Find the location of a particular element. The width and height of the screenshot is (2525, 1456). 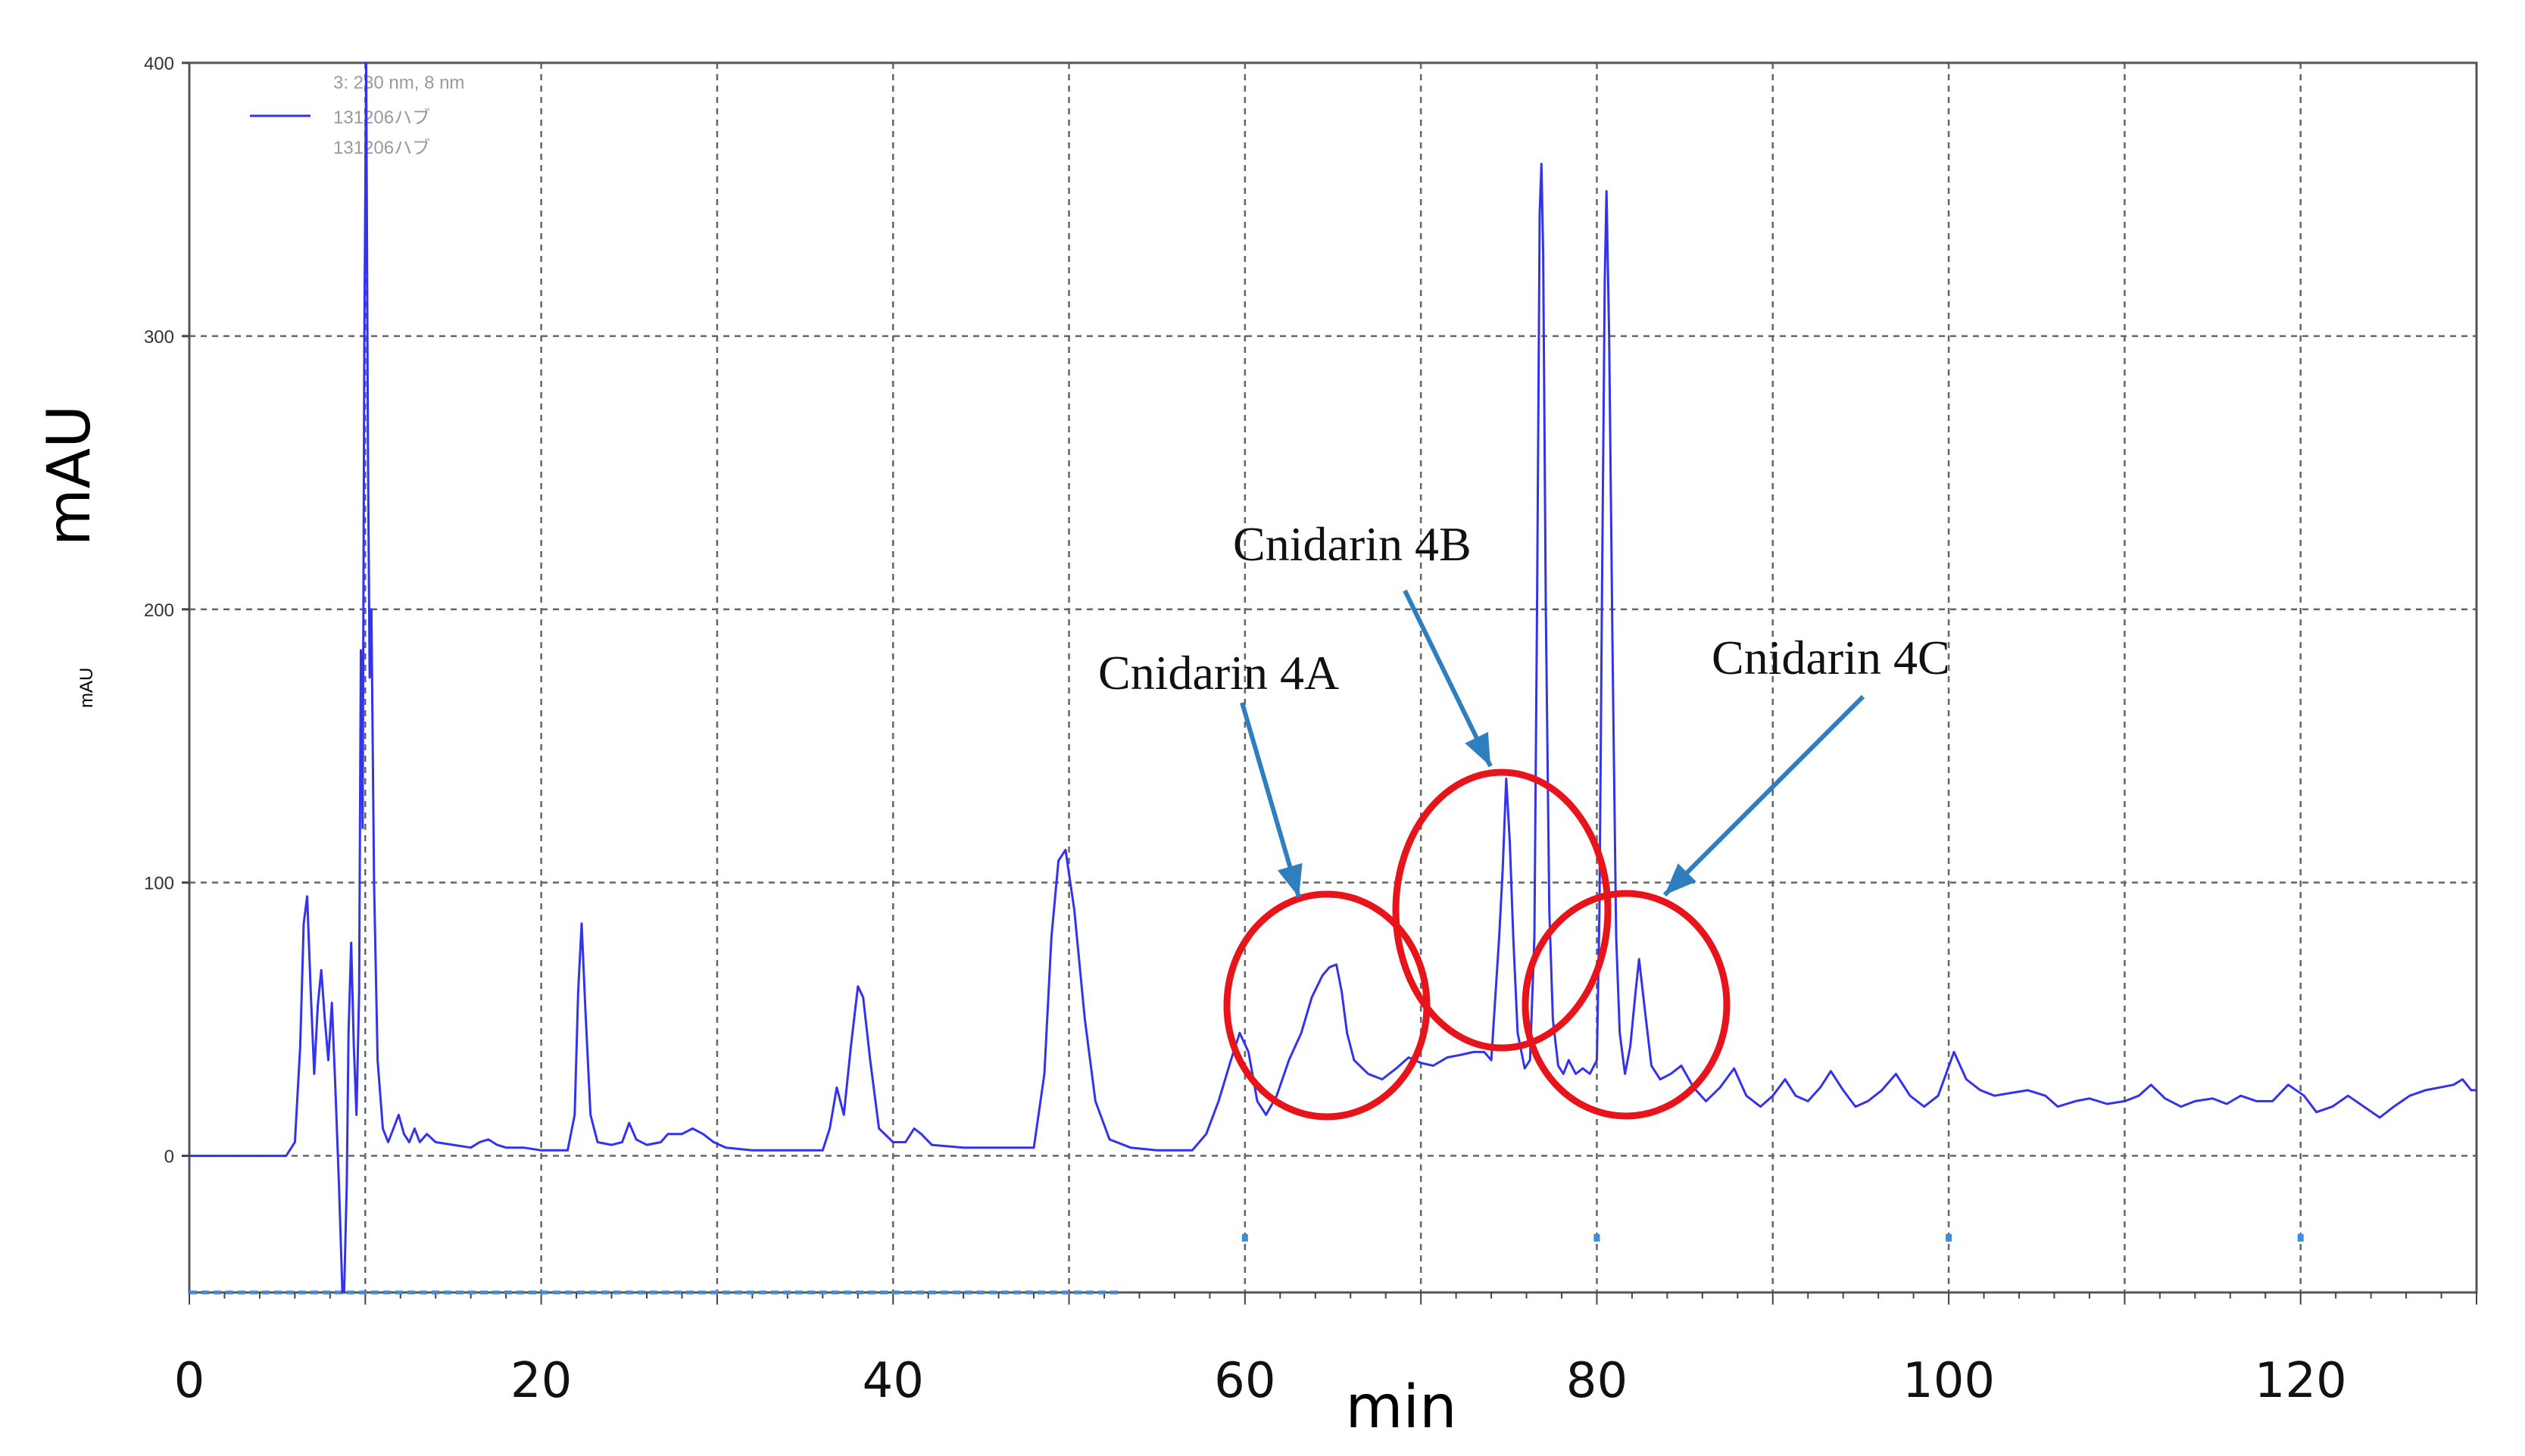

annotations: Cnidarin 4A Cnidarin 4B Cnidarin 4C is located at coordinates (1524, 819).